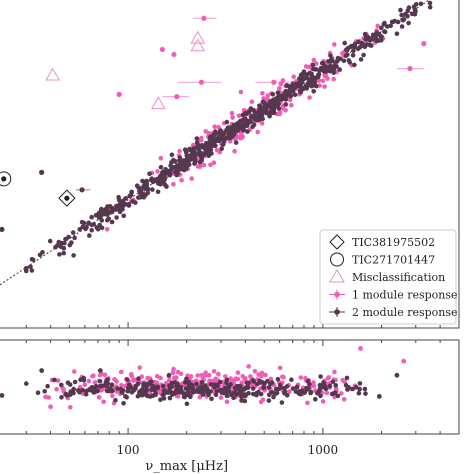  Describe the element at coordinates (393, 260) in the screenshot. I see `legend-label: TIC271701447` at that location.